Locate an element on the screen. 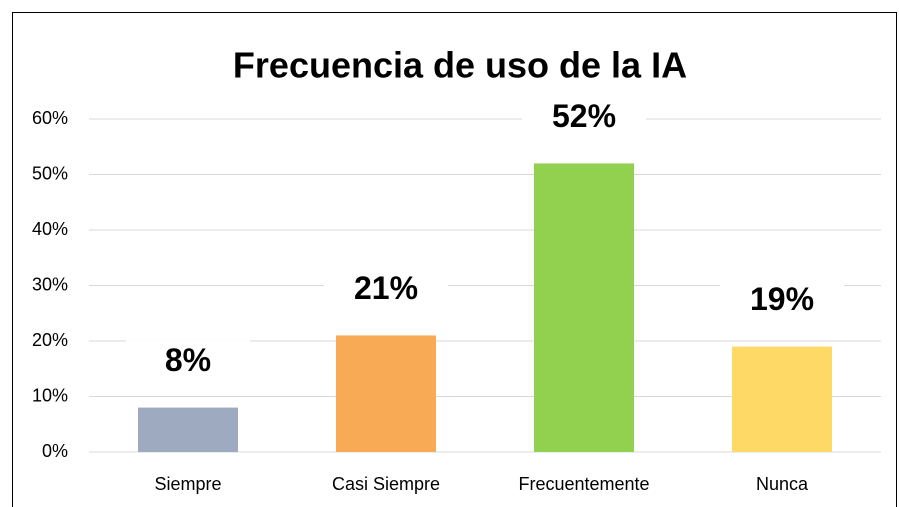 This screenshot has height=507, width=899. data-label: 19% is located at coordinates (782, 299).